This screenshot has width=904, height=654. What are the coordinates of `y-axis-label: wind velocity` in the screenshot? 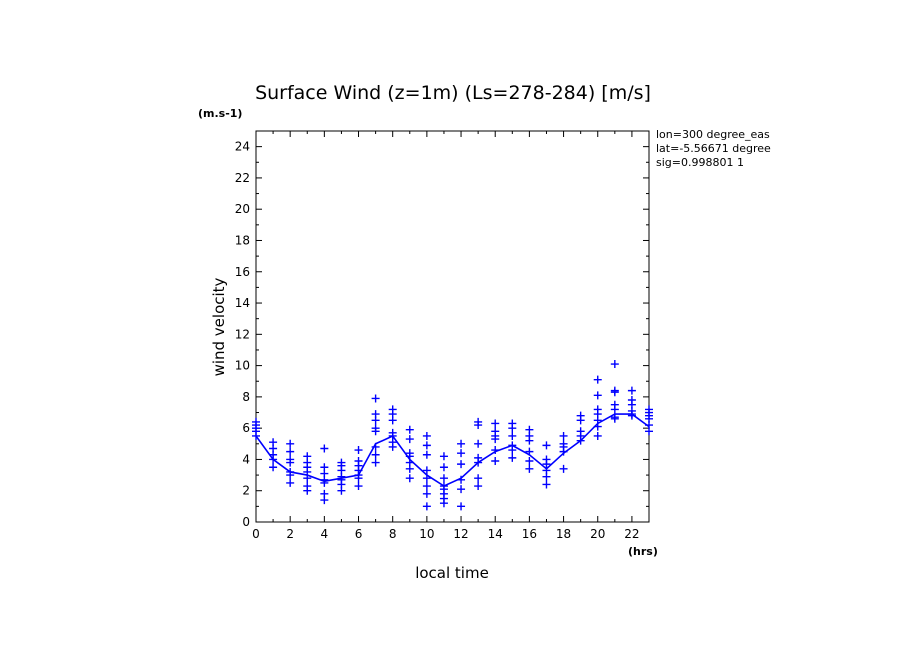 It's located at (219, 326).